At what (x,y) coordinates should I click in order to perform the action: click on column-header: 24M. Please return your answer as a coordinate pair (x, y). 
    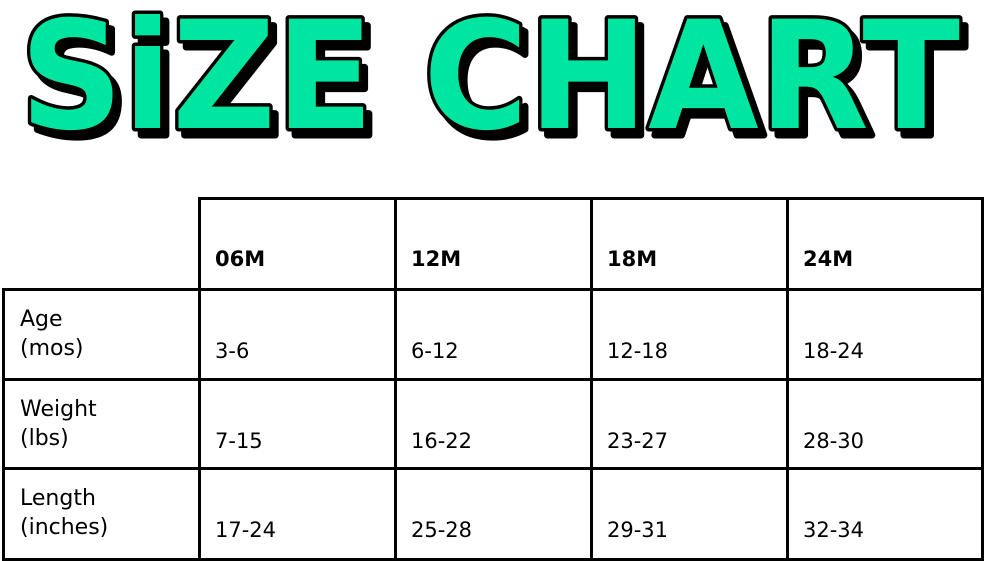
    Looking at the image, I should click on (885, 244).